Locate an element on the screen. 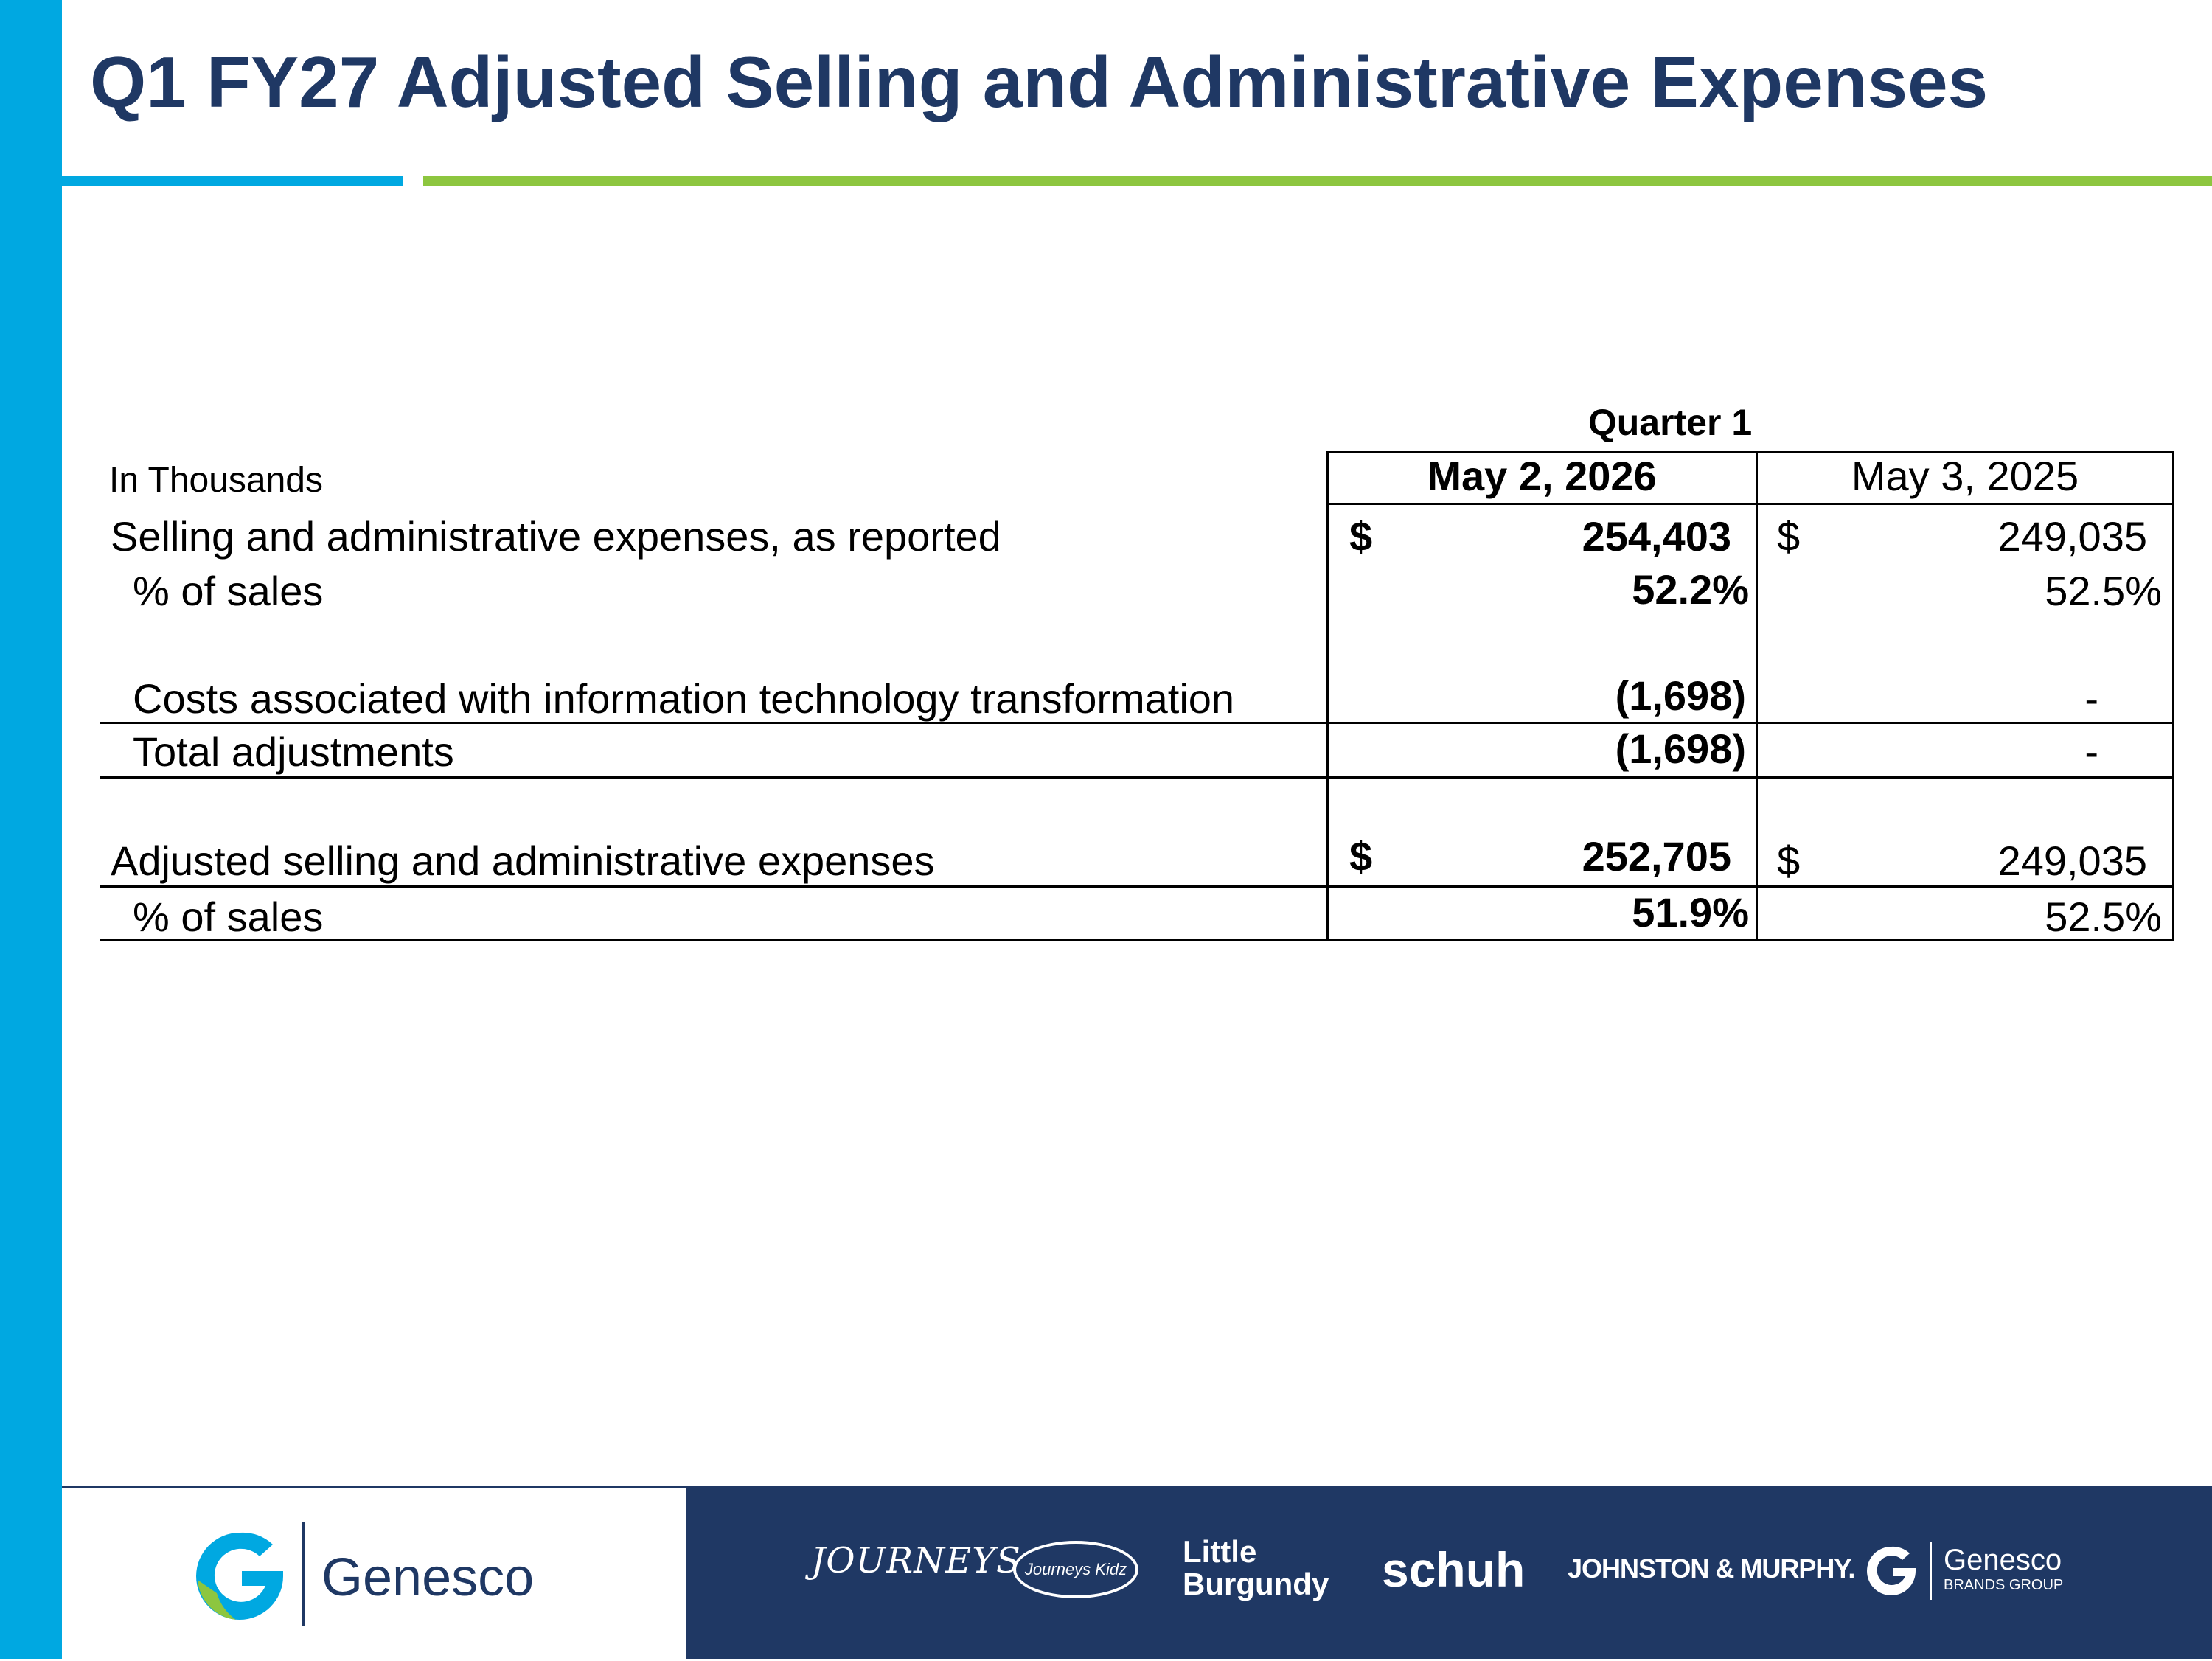  brands-group-divider is located at coordinates (1931, 1571).